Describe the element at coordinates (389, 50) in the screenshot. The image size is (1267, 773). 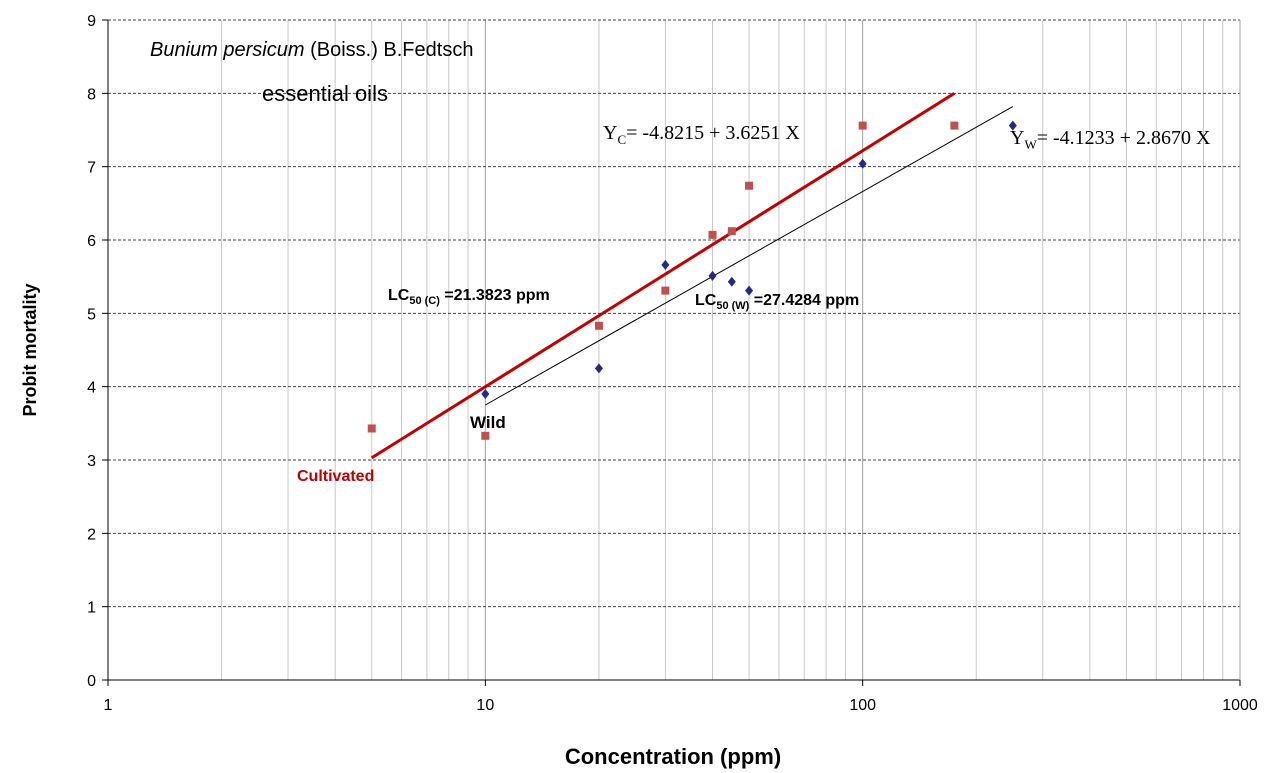
I see `title-rest: (Boiss.) B.Fedtsch` at that location.